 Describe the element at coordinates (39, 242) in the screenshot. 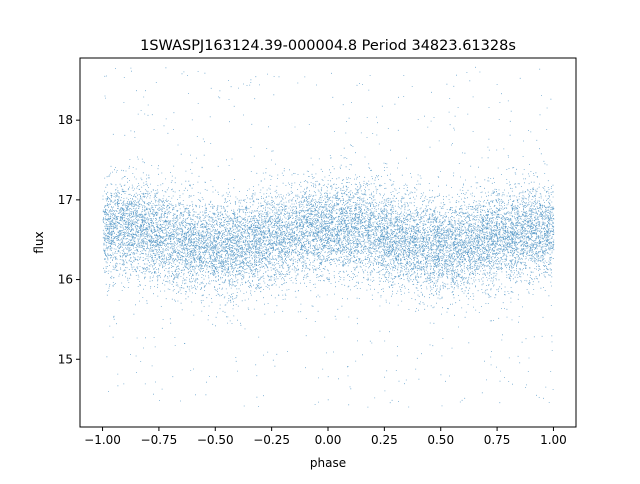

I see `y-axis-label: flux` at that location.